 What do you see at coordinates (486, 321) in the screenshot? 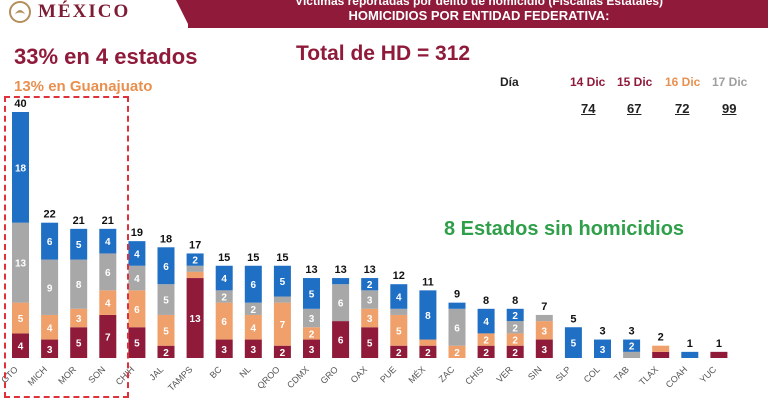
I see `bar-segment-chis-17-dic` at bounding box center [486, 321].